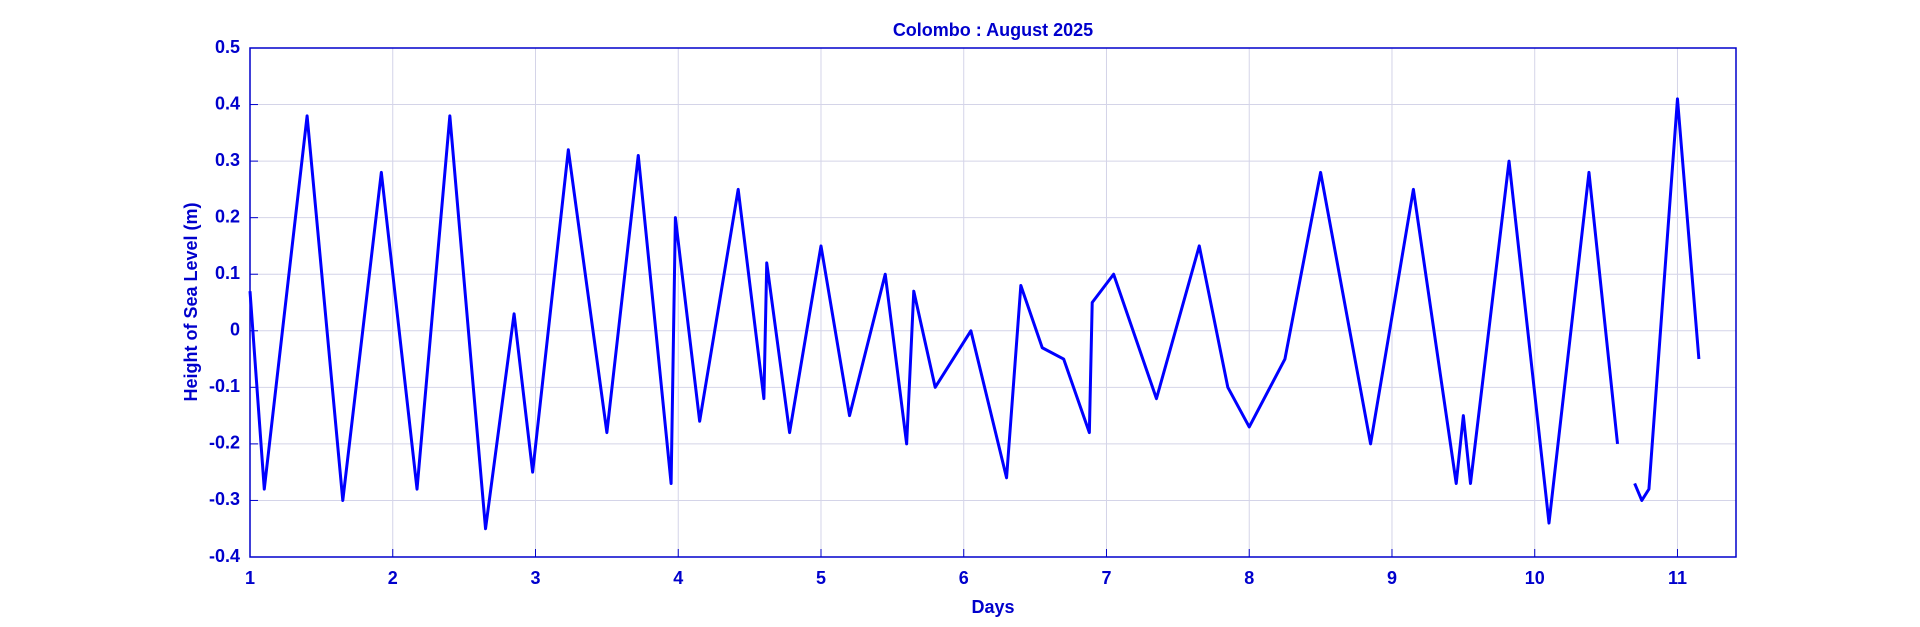  What do you see at coordinates (224, 499) in the screenshot?
I see `y-tick-label: -0.3` at bounding box center [224, 499].